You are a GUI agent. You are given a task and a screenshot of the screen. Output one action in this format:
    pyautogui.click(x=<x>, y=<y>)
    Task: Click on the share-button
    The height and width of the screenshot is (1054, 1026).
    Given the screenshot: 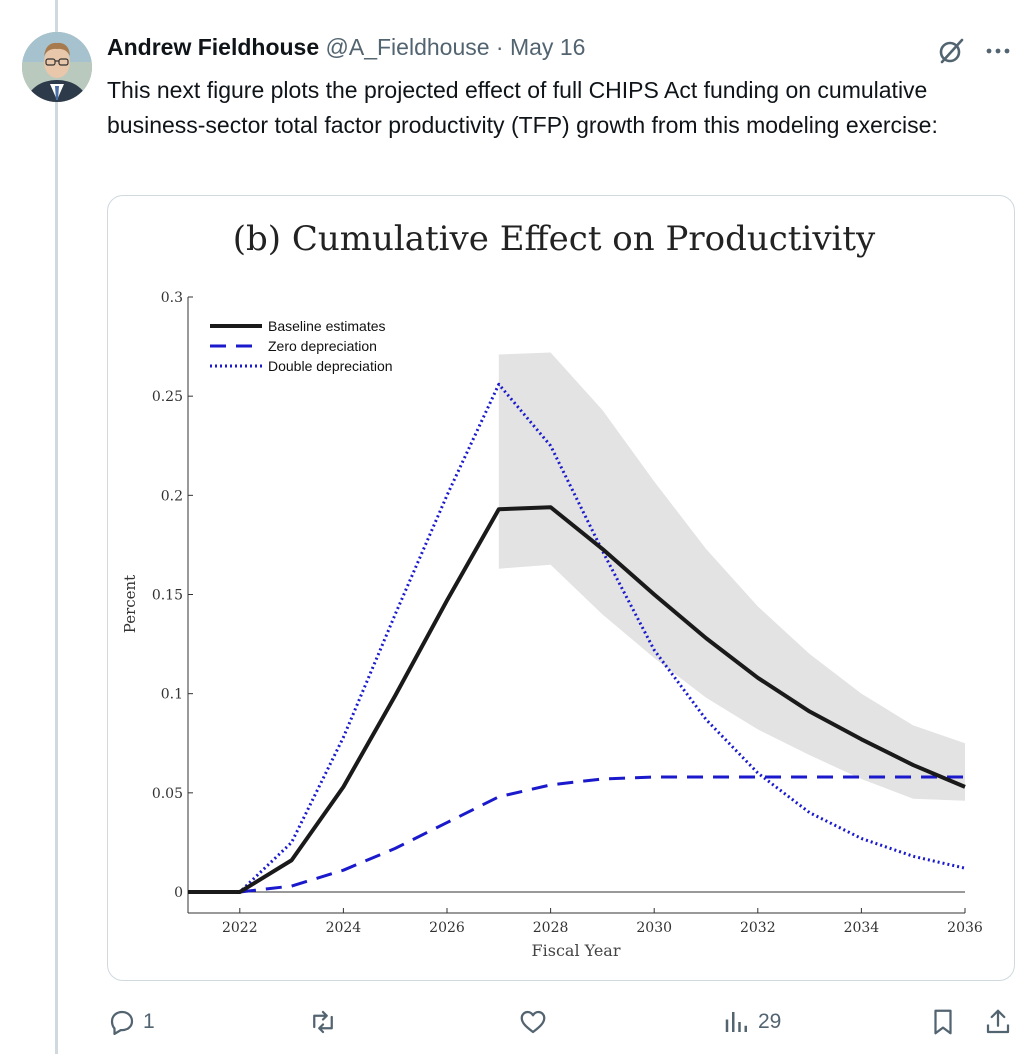 What is the action you would take?
    pyautogui.click(x=998, y=1022)
    